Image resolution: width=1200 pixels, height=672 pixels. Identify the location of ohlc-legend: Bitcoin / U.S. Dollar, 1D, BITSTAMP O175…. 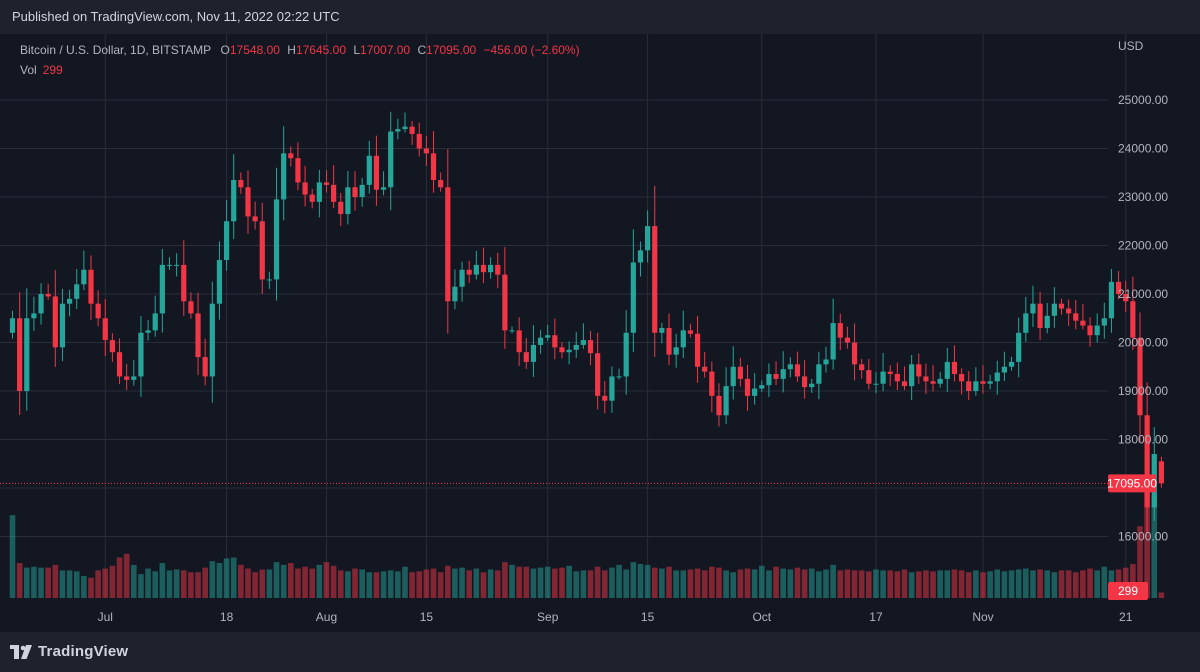
(300, 60).